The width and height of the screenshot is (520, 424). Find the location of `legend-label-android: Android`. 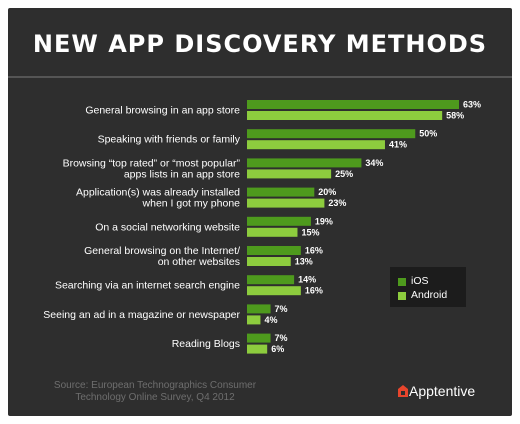

legend-label-android: Android is located at coordinates (429, 295).